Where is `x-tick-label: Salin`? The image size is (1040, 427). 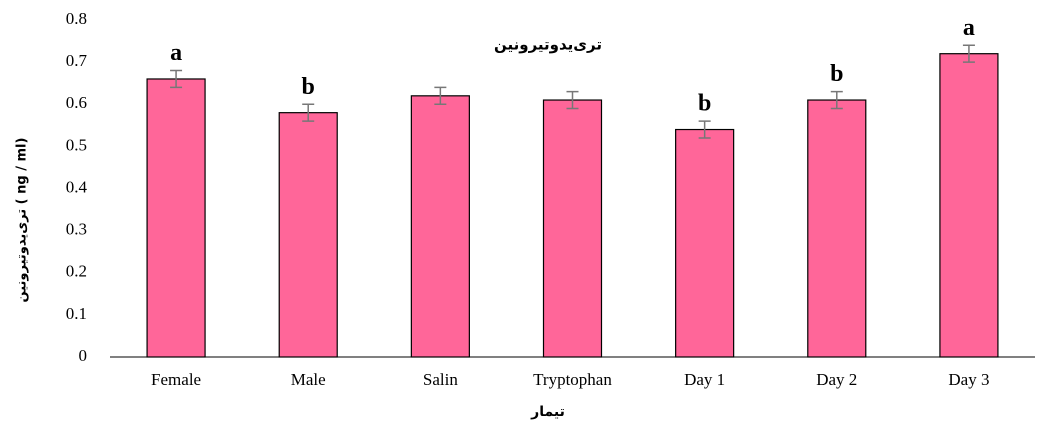
x-tick-label: Salin is located at coordinates (440, 379).